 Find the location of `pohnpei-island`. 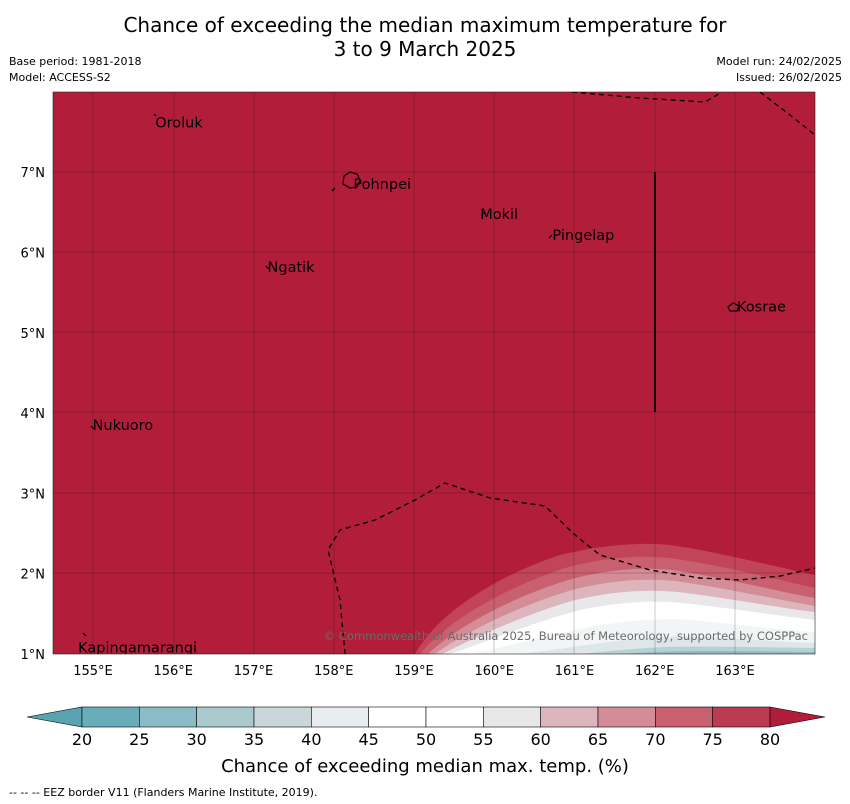

pohnpei-island is located at coordinates (351, 180).